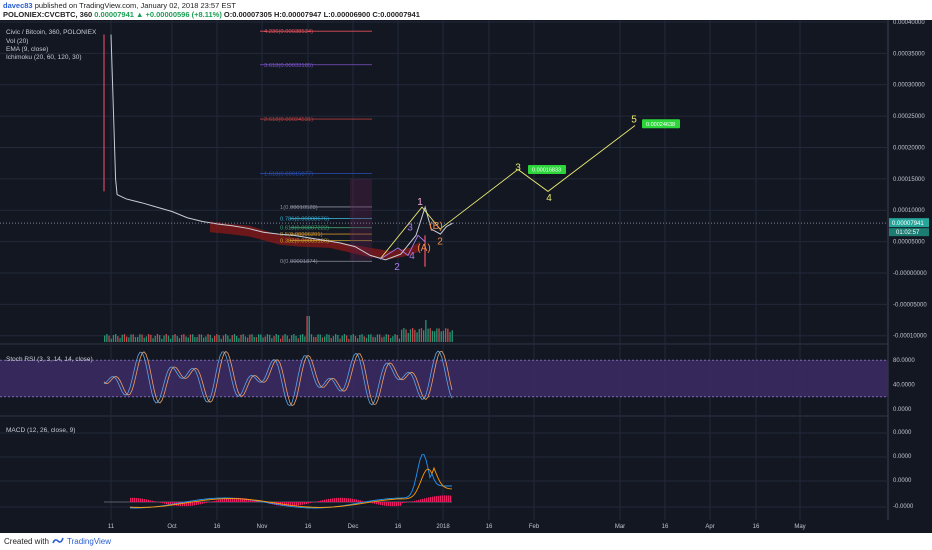 The image size is (932, 550). Describe the element at coordinates (172, 527) in the screenshot. I see `time-tick-label: Oct` at that location.